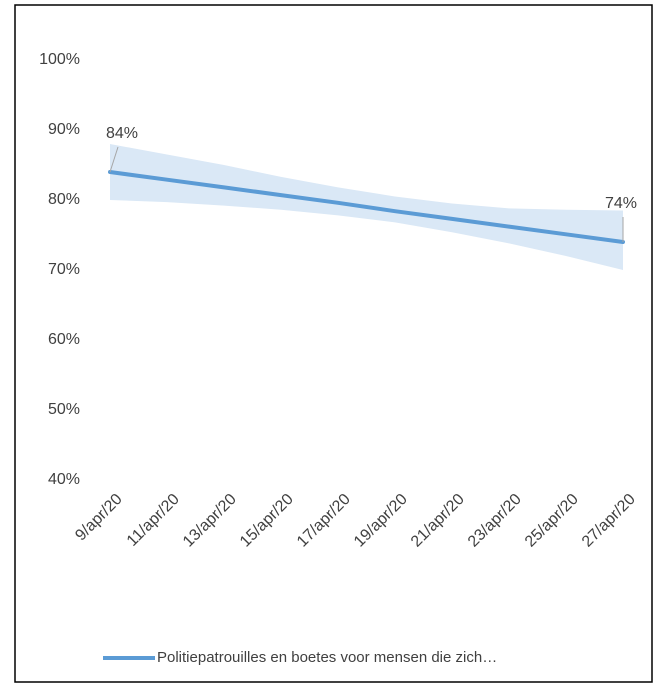 The image size is (654, 684). I want to click on y-tick-label: 40%, so click(64, 479).